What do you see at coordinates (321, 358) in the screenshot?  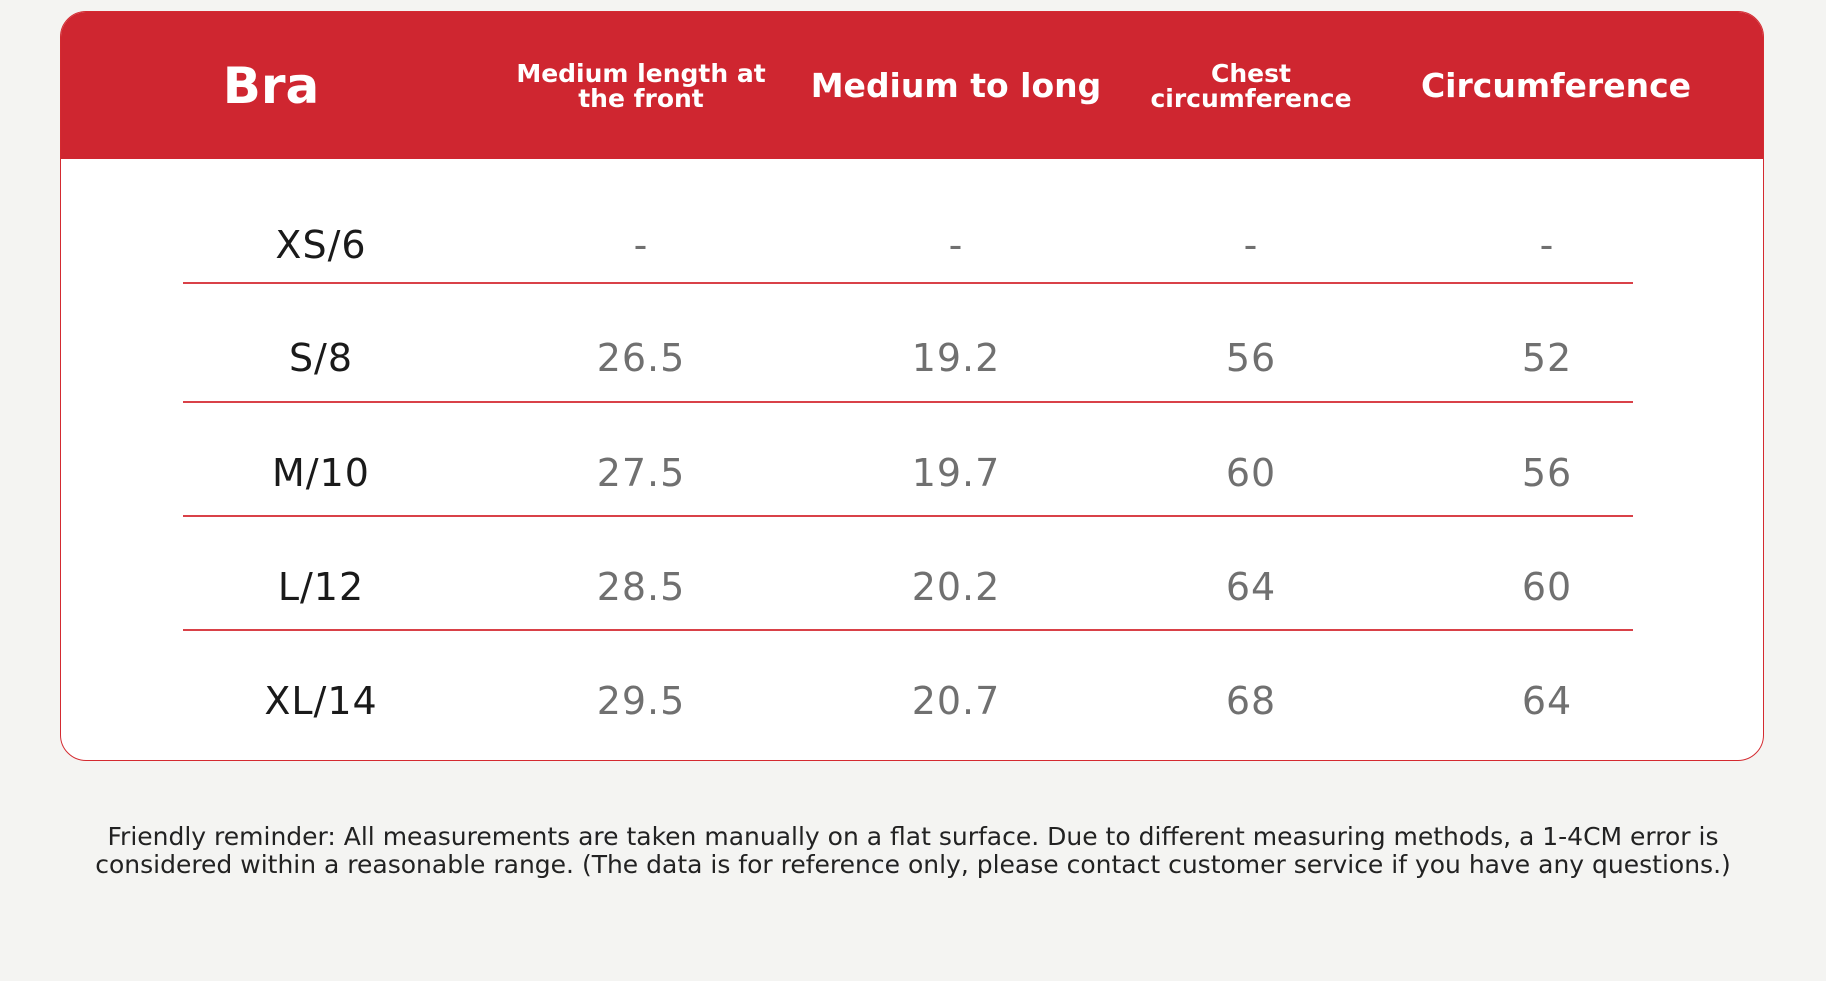 I see `size-label: S/8` at bounding box center [321, 358].